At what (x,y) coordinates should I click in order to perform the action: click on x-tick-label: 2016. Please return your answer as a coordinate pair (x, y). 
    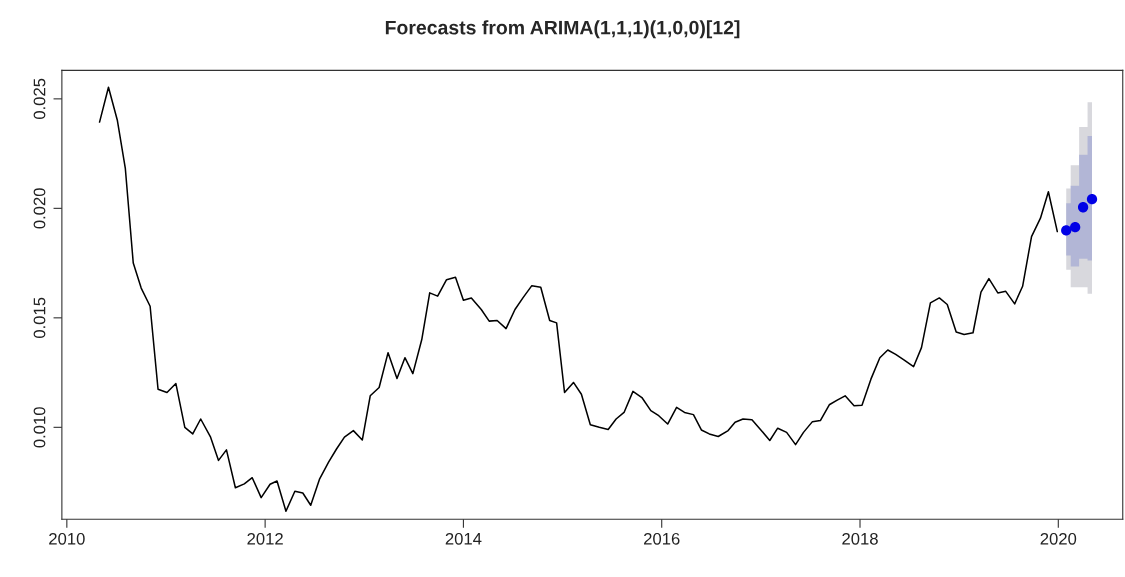
    Looking at the image, I should click on (662, 538).